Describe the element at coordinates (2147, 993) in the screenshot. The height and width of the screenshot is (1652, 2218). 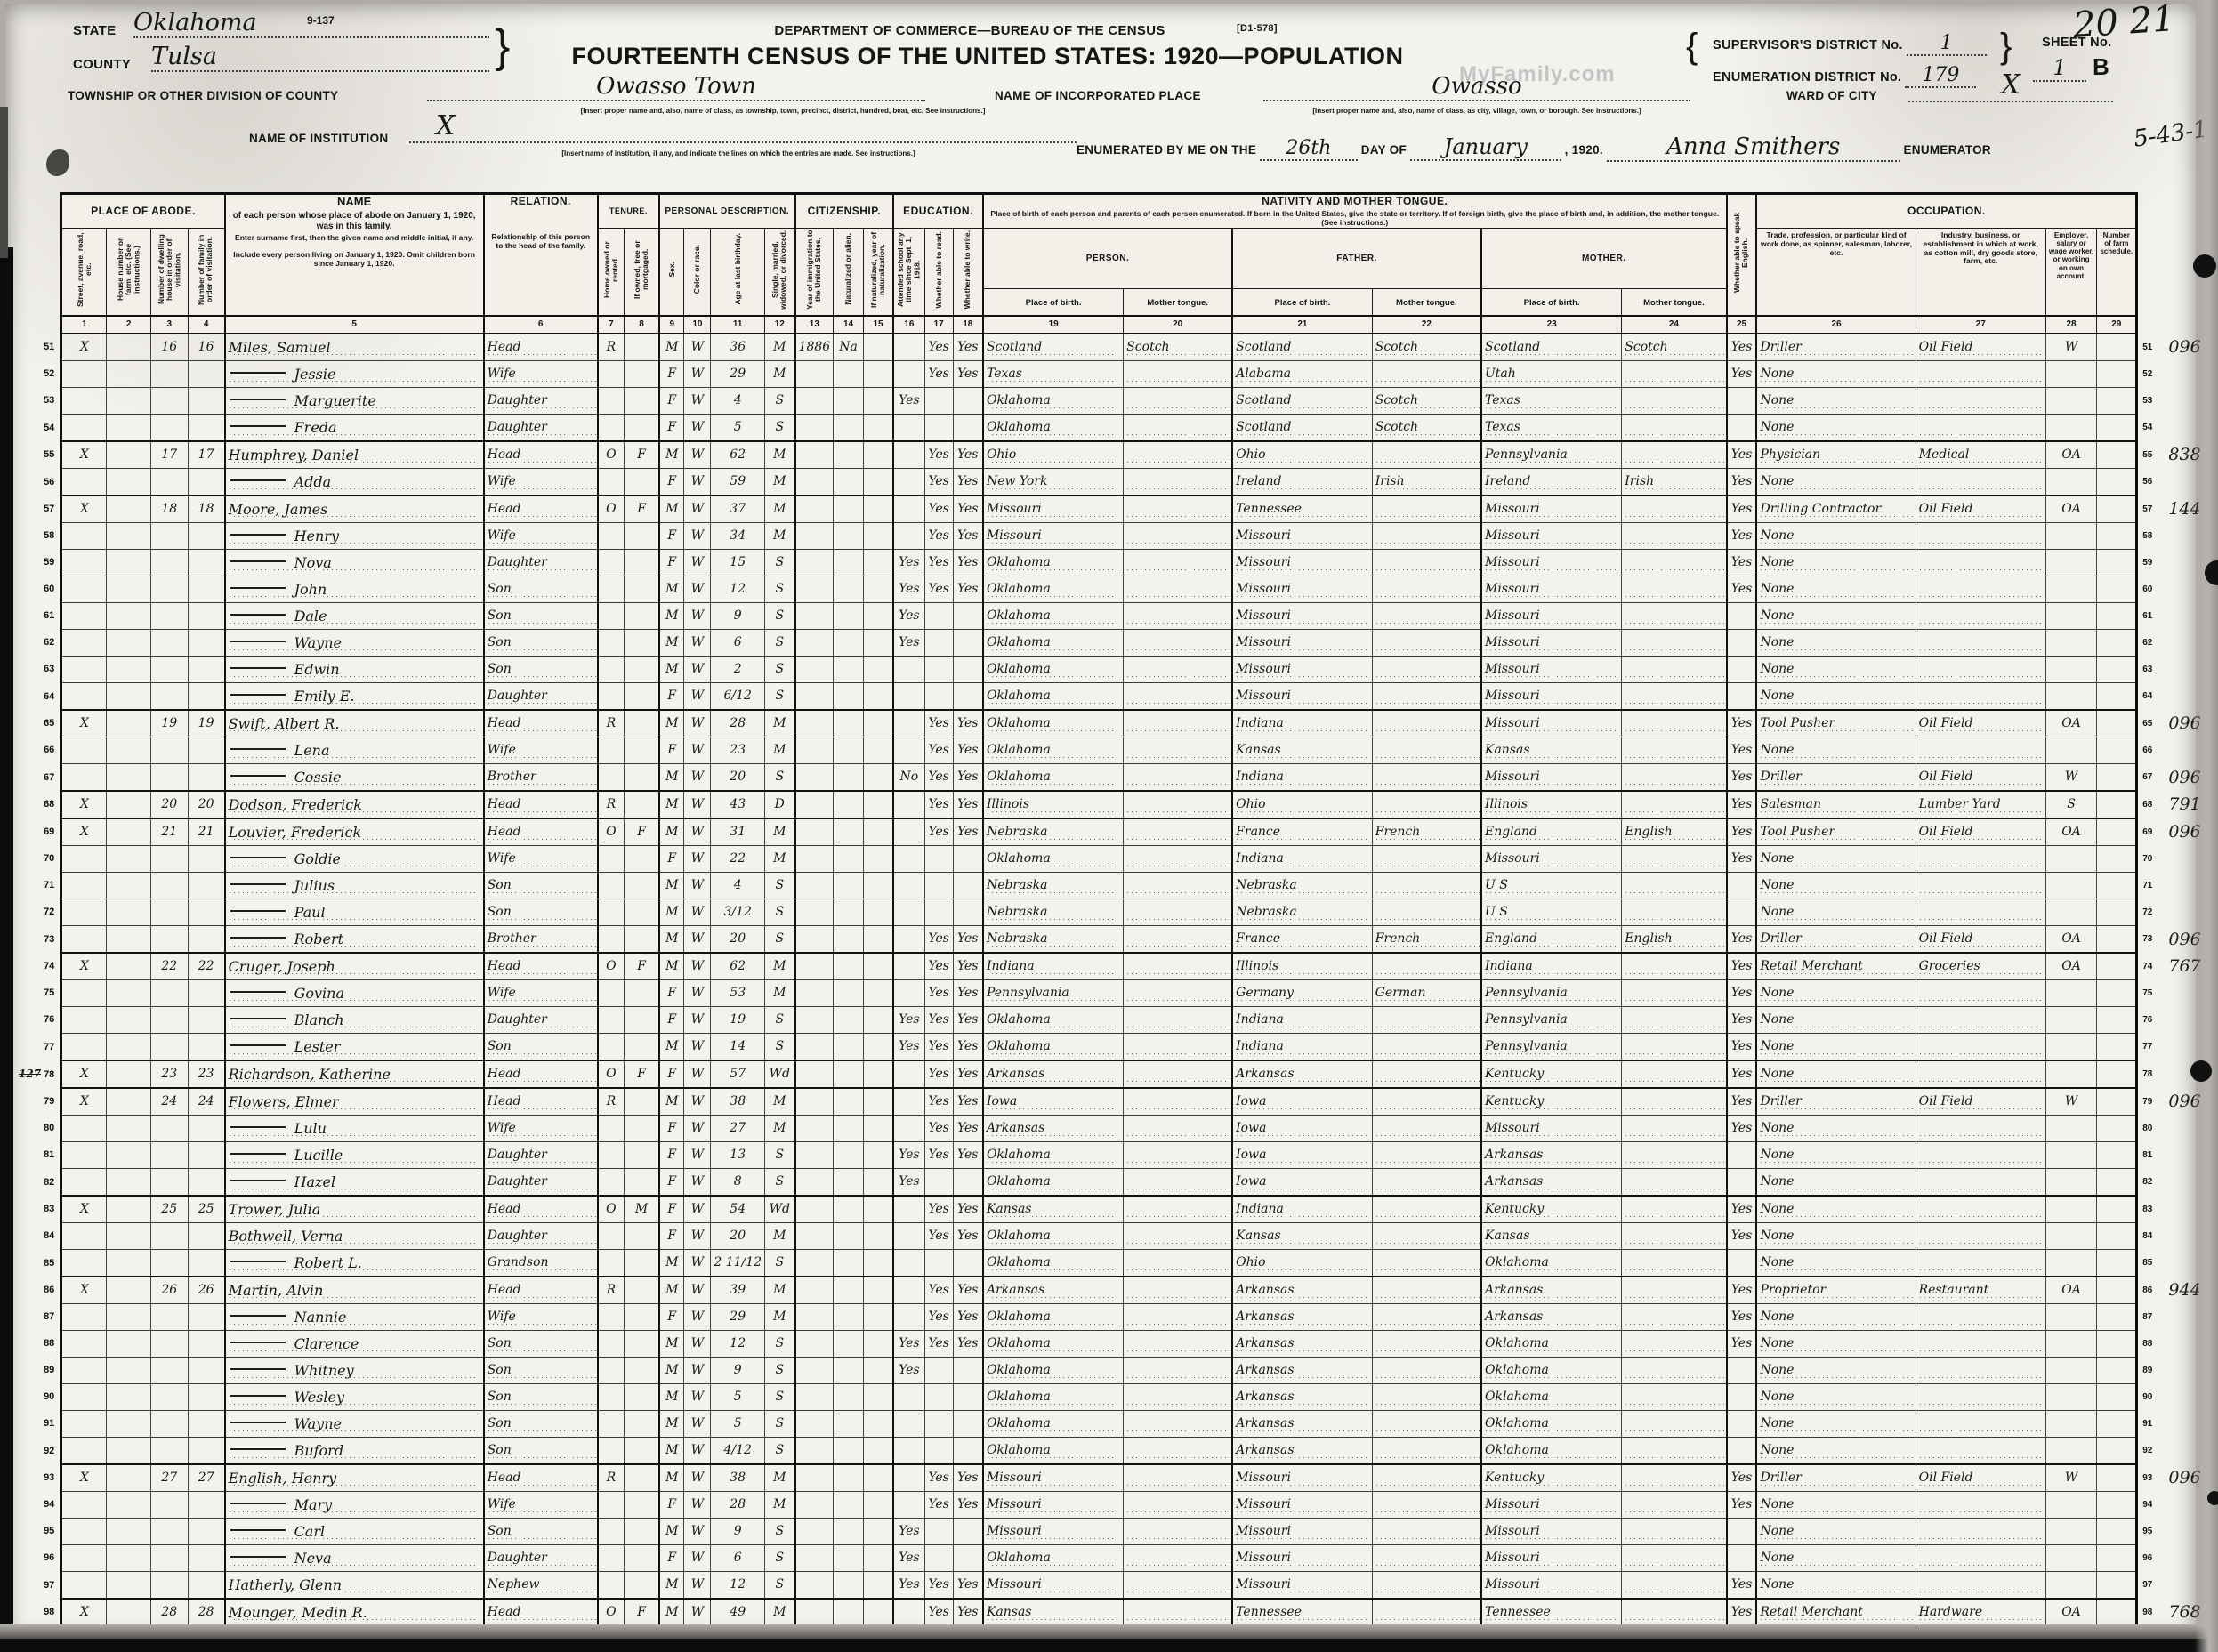
I see `line-number-right: 75` at that location.